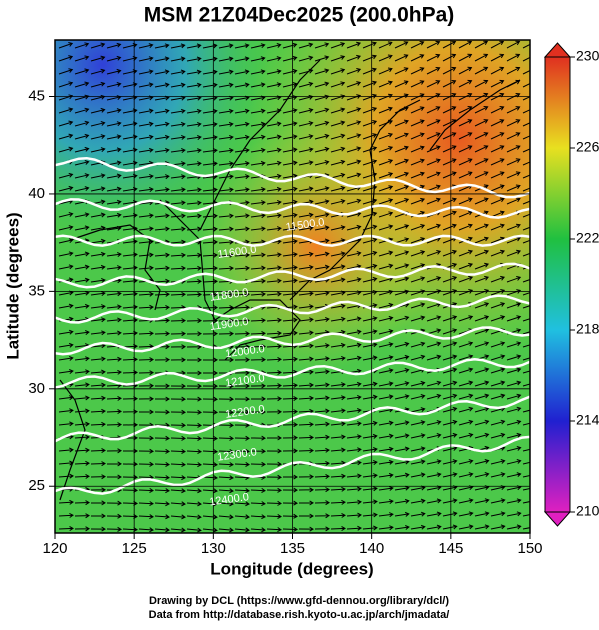 The width and height of the screenshot is (599, 630). What do you see at coordinates (237, 252) in the screenshot?
I see `contour-label: 11600.0` at bounding box center [237, 252].